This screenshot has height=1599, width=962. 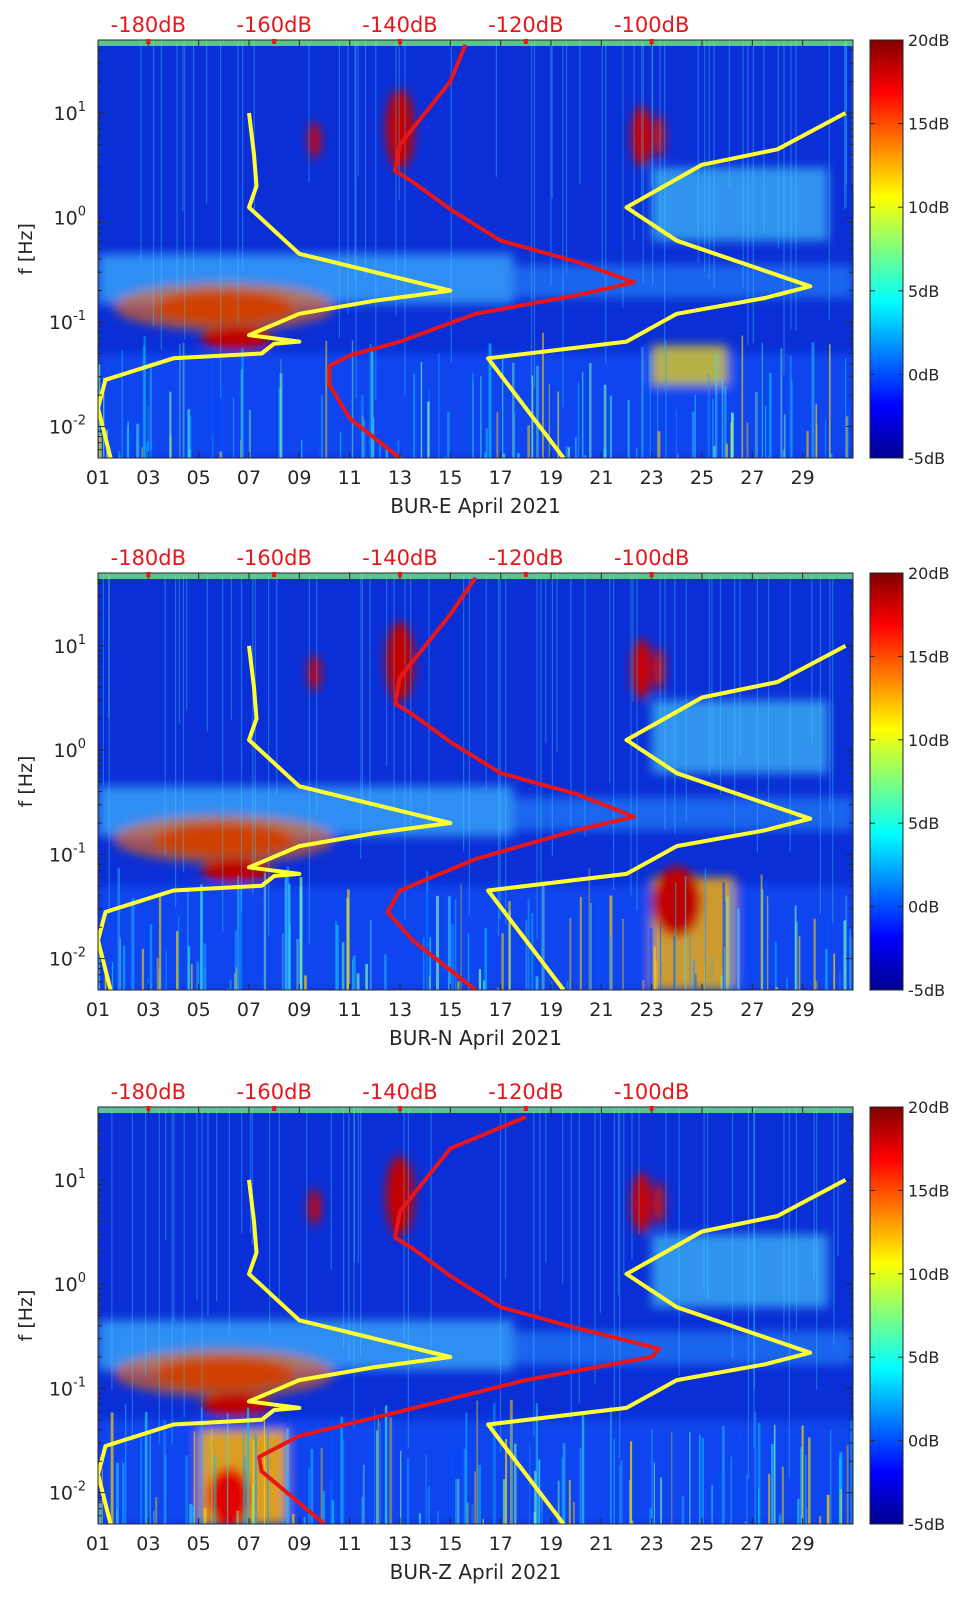 I want to click on x-tick-label: 19, so click(x=551, y=478).